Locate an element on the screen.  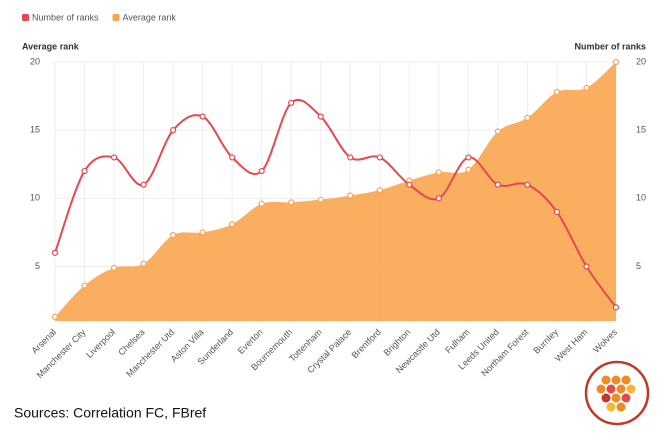
x-tick-label: Liverpool is located at coordinates (100, 343).